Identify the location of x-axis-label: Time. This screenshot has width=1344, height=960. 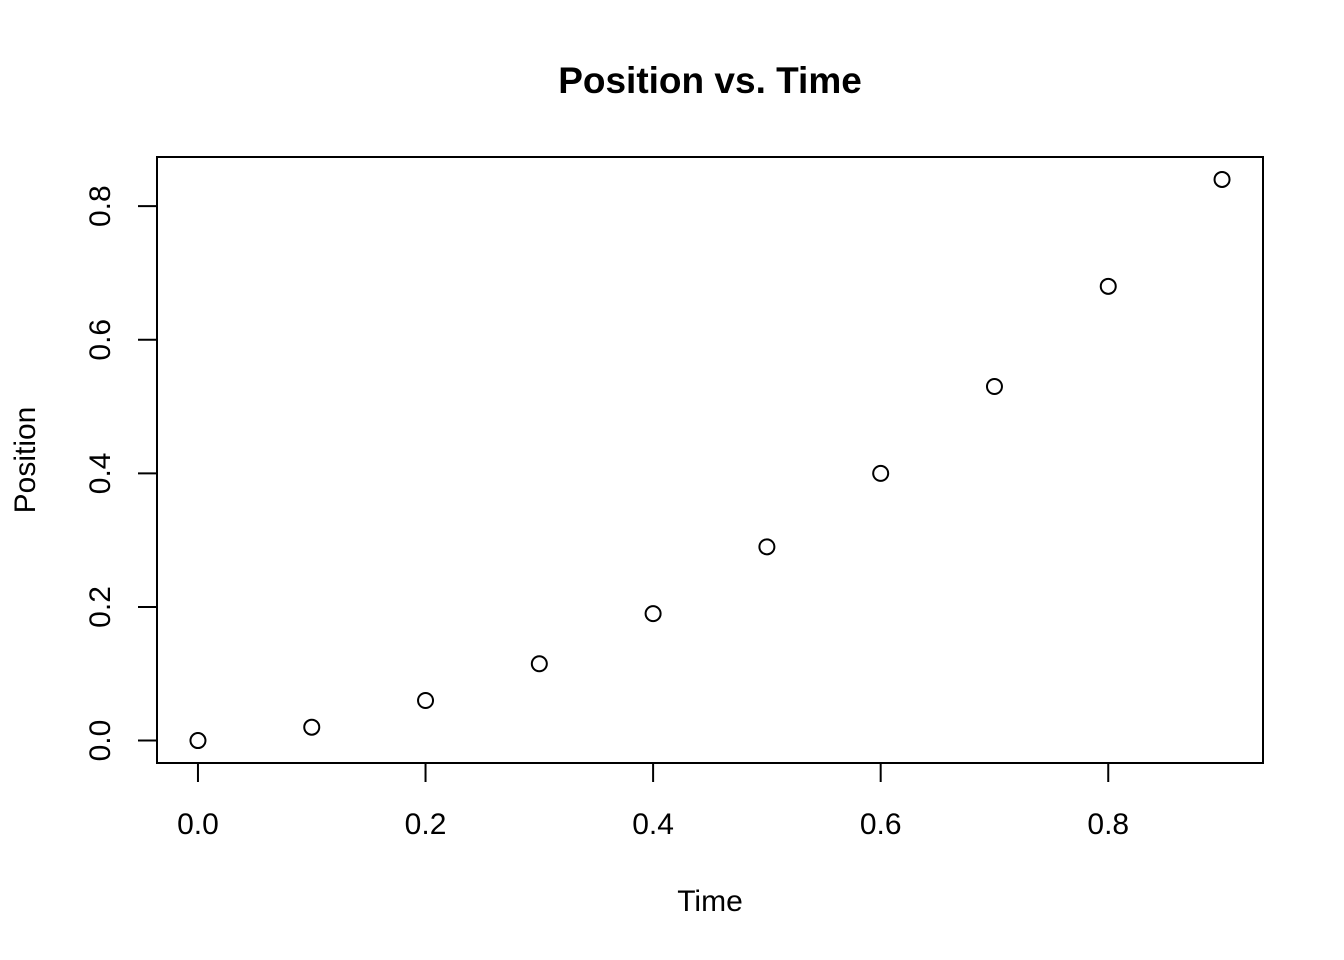
(710, 901).